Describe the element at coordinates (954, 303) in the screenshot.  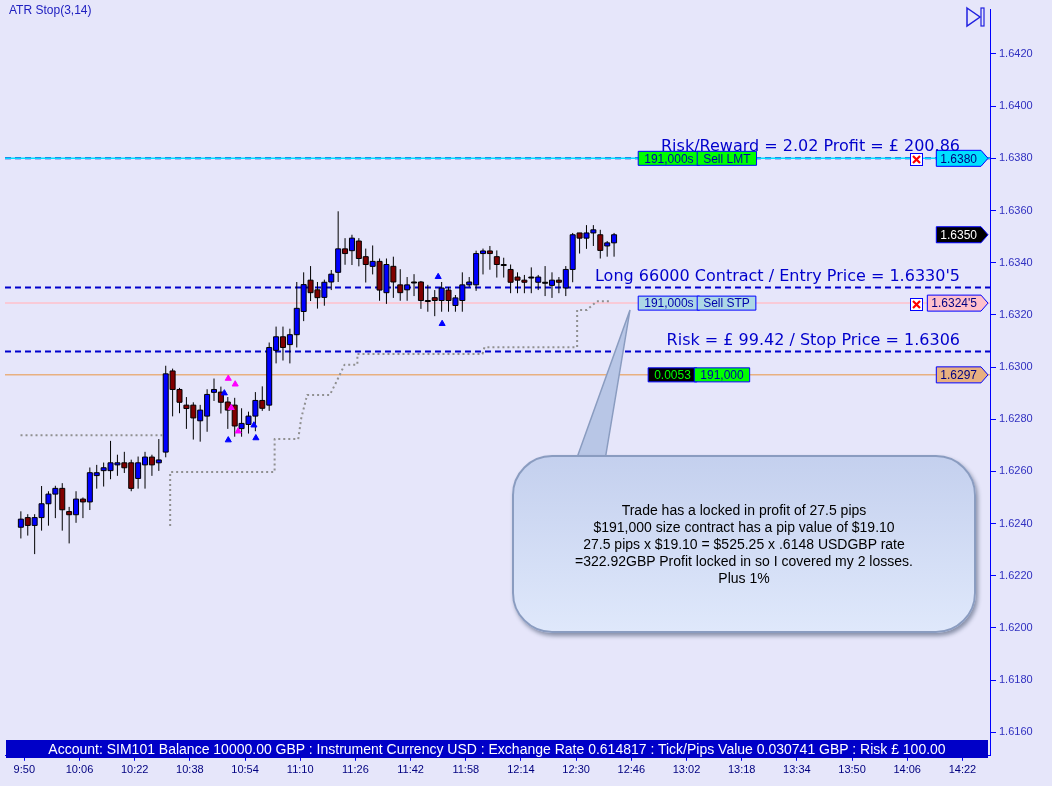
I see `ref-line-label: 1.6324'5` at that location.